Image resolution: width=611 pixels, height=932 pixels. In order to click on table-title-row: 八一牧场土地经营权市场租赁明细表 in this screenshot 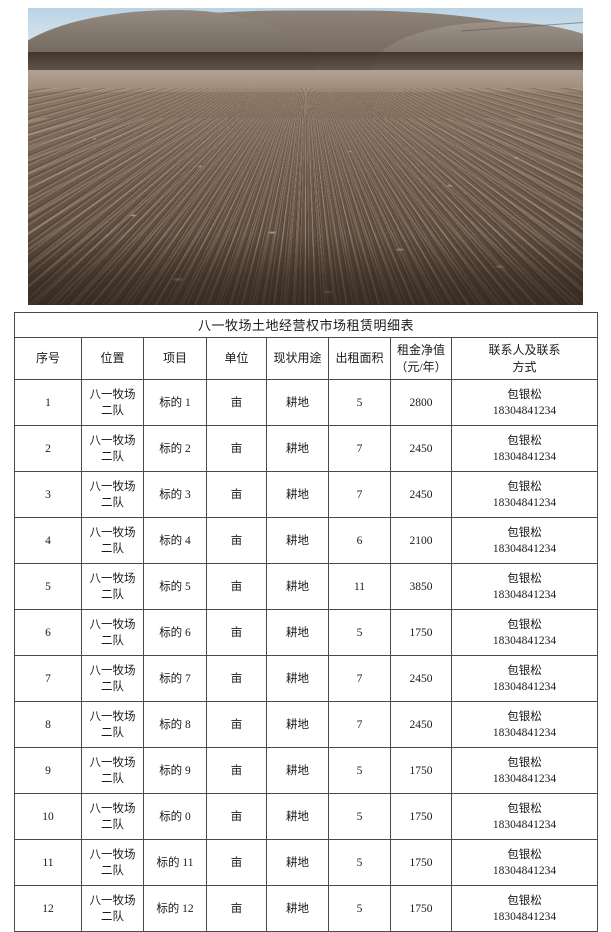, I will do `click(306, 325)`.